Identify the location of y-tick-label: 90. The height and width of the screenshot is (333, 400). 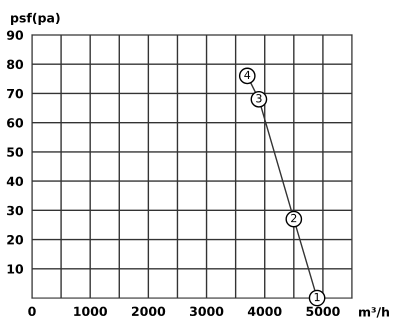
(15, 35).